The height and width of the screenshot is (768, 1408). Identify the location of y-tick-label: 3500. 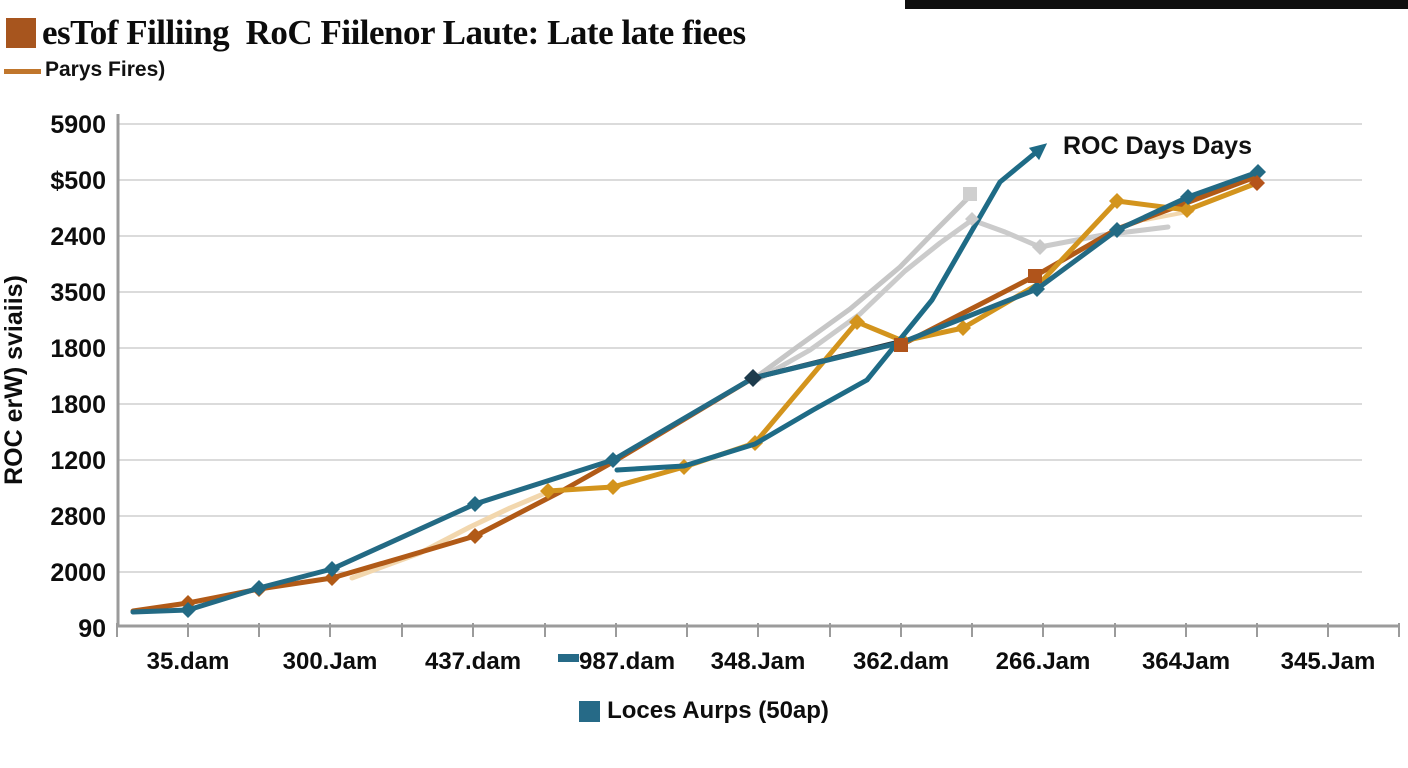
(78, 293).